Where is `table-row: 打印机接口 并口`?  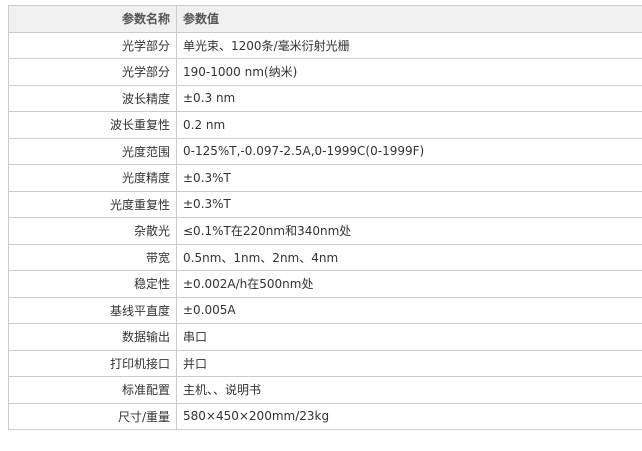 table-row: 打印机接口 并口 is located at coordinates (325, 363).